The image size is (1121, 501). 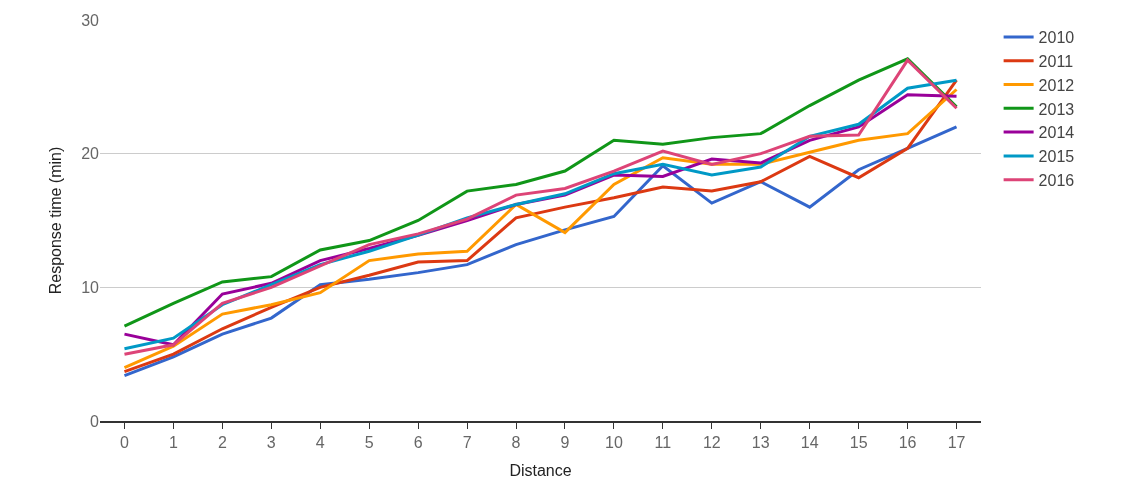 What do you see at coordinates (760, 442) in the screenshot?
I see `x-tick-label: 13` at bounding box center [760, 442].